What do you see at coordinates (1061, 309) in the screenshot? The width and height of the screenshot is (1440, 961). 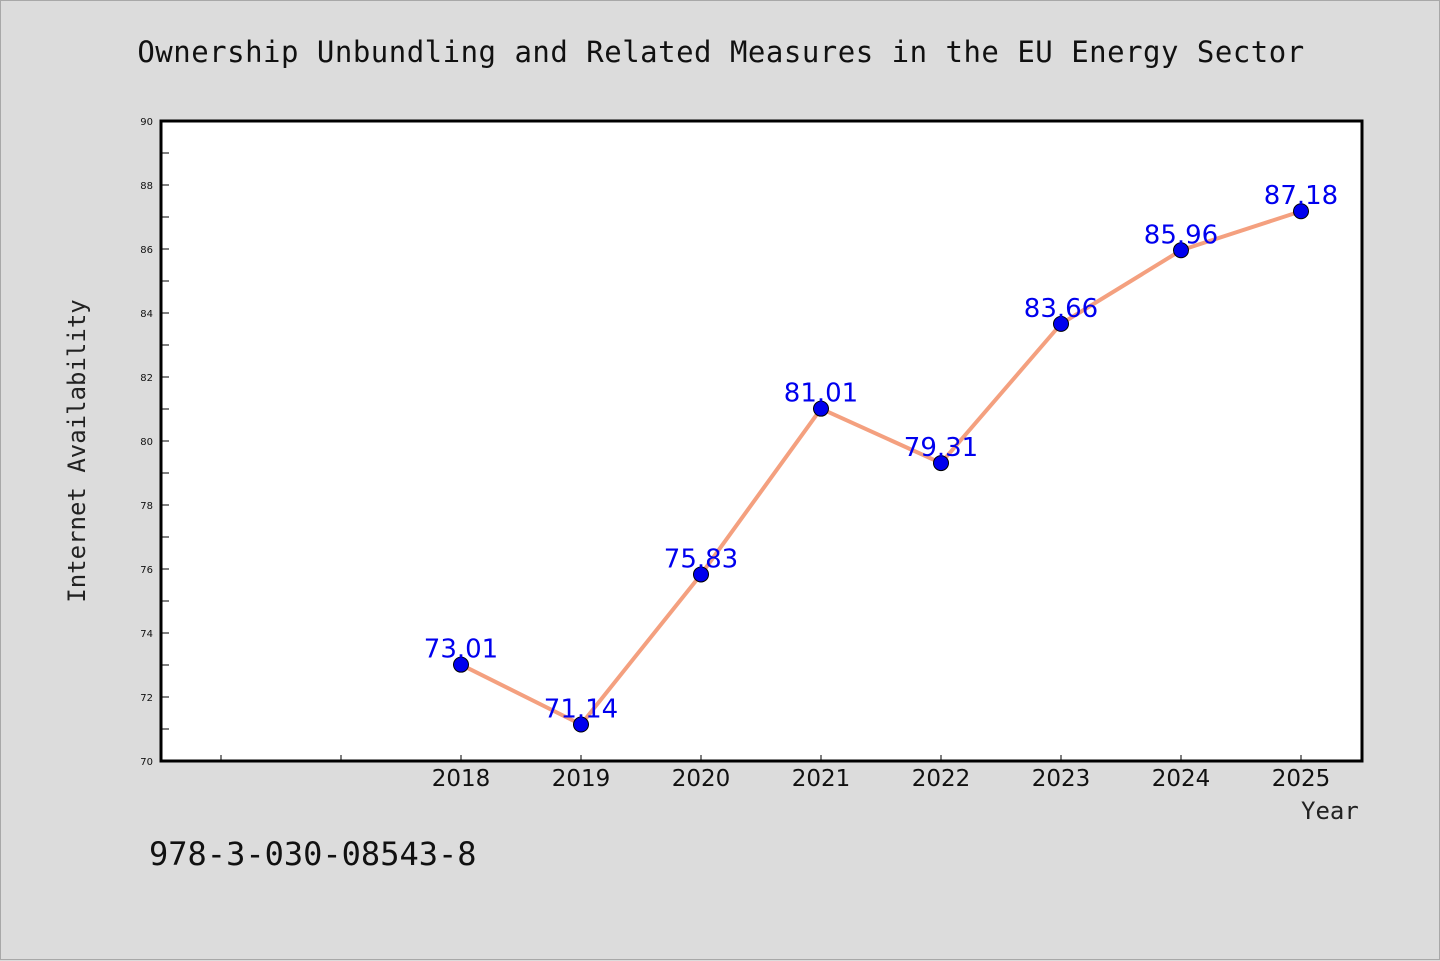 I see `data-label: 83.66` at bounding box center [1061, 309].